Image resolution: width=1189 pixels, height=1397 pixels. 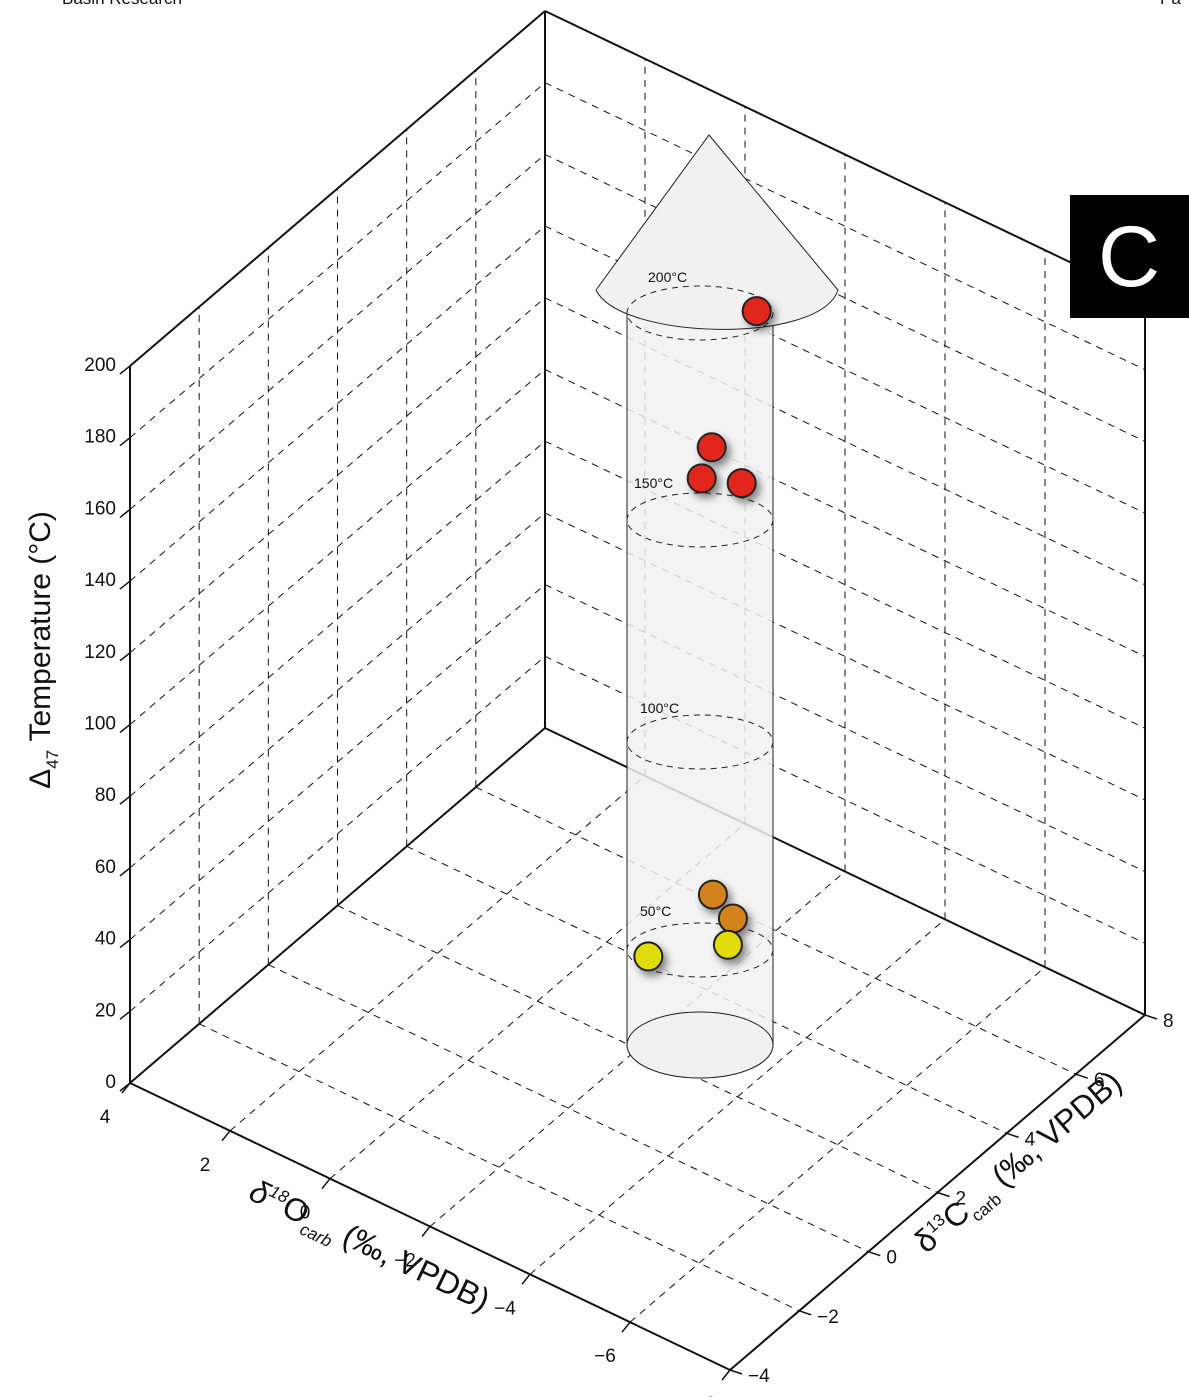 I want to click on y-tick-label: −2, so click(x=828, y=1317).